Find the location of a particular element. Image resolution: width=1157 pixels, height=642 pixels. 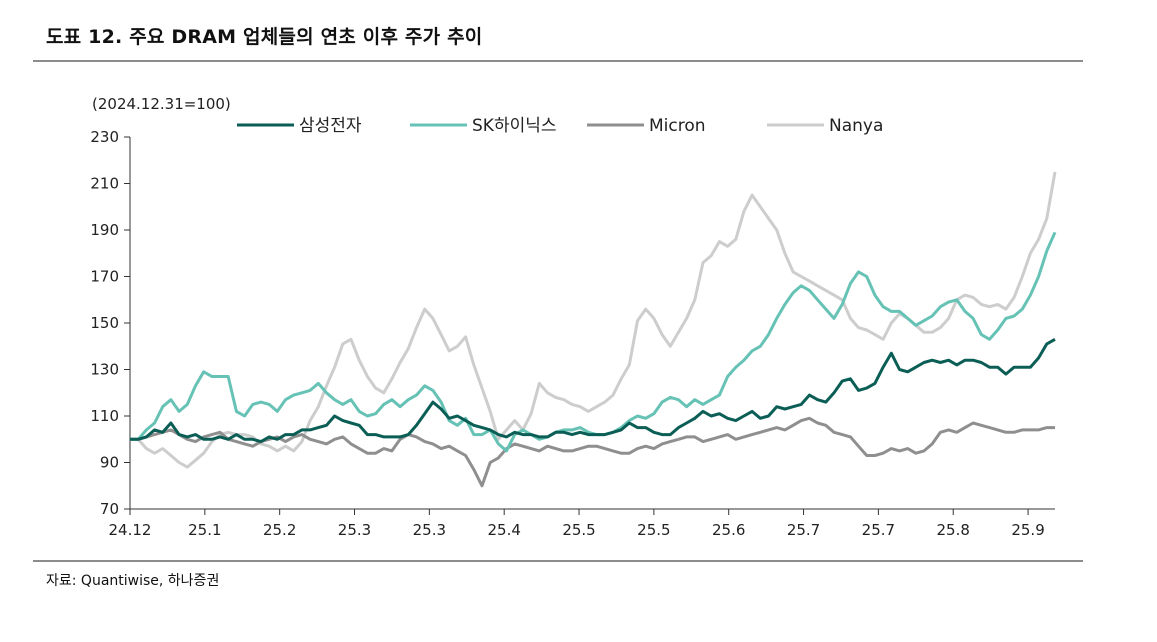

source-note: 자료: Quantiwise, 하나증권 is located at coordinates (133, 581).